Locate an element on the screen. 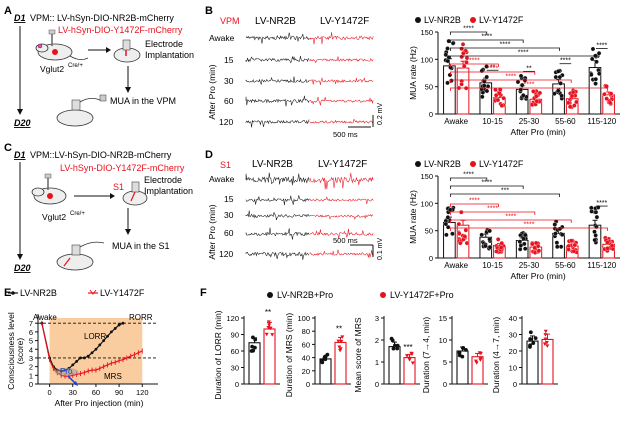 This screenshot has width=639, height=426. panel-e-rorr-label: RORR is located at coordinates (141, 317).